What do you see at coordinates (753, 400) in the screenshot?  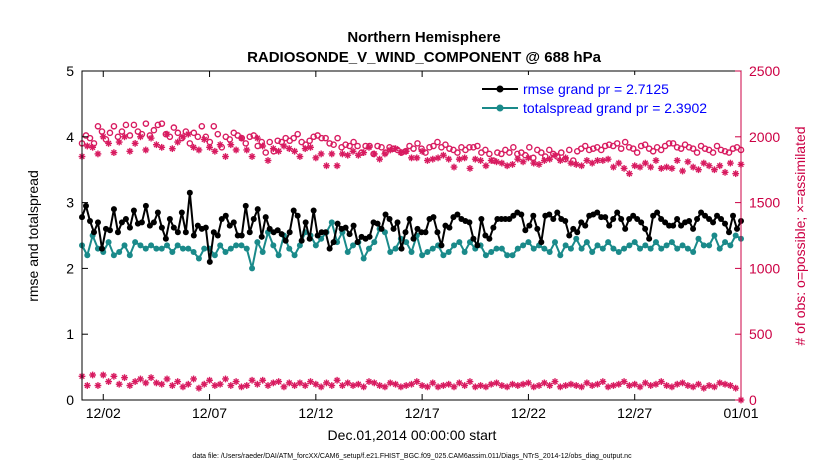 I see `y-right-tick-label: 0` at bounding box center [753, 400].